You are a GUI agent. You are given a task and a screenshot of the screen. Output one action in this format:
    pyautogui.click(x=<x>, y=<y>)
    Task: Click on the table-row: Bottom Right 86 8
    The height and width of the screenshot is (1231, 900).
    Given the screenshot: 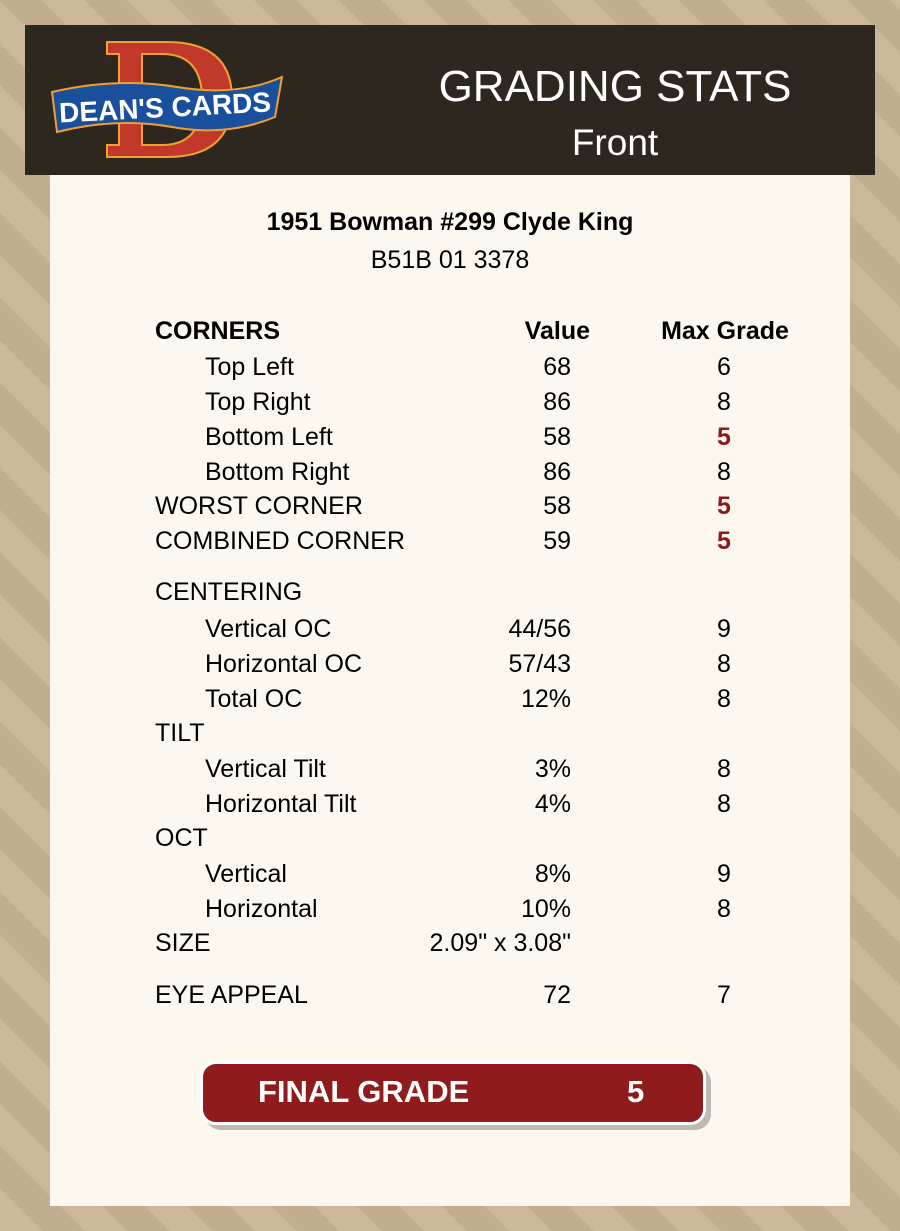 What is the action you would take?
    pyautogui.click(x=450, y=472)
    